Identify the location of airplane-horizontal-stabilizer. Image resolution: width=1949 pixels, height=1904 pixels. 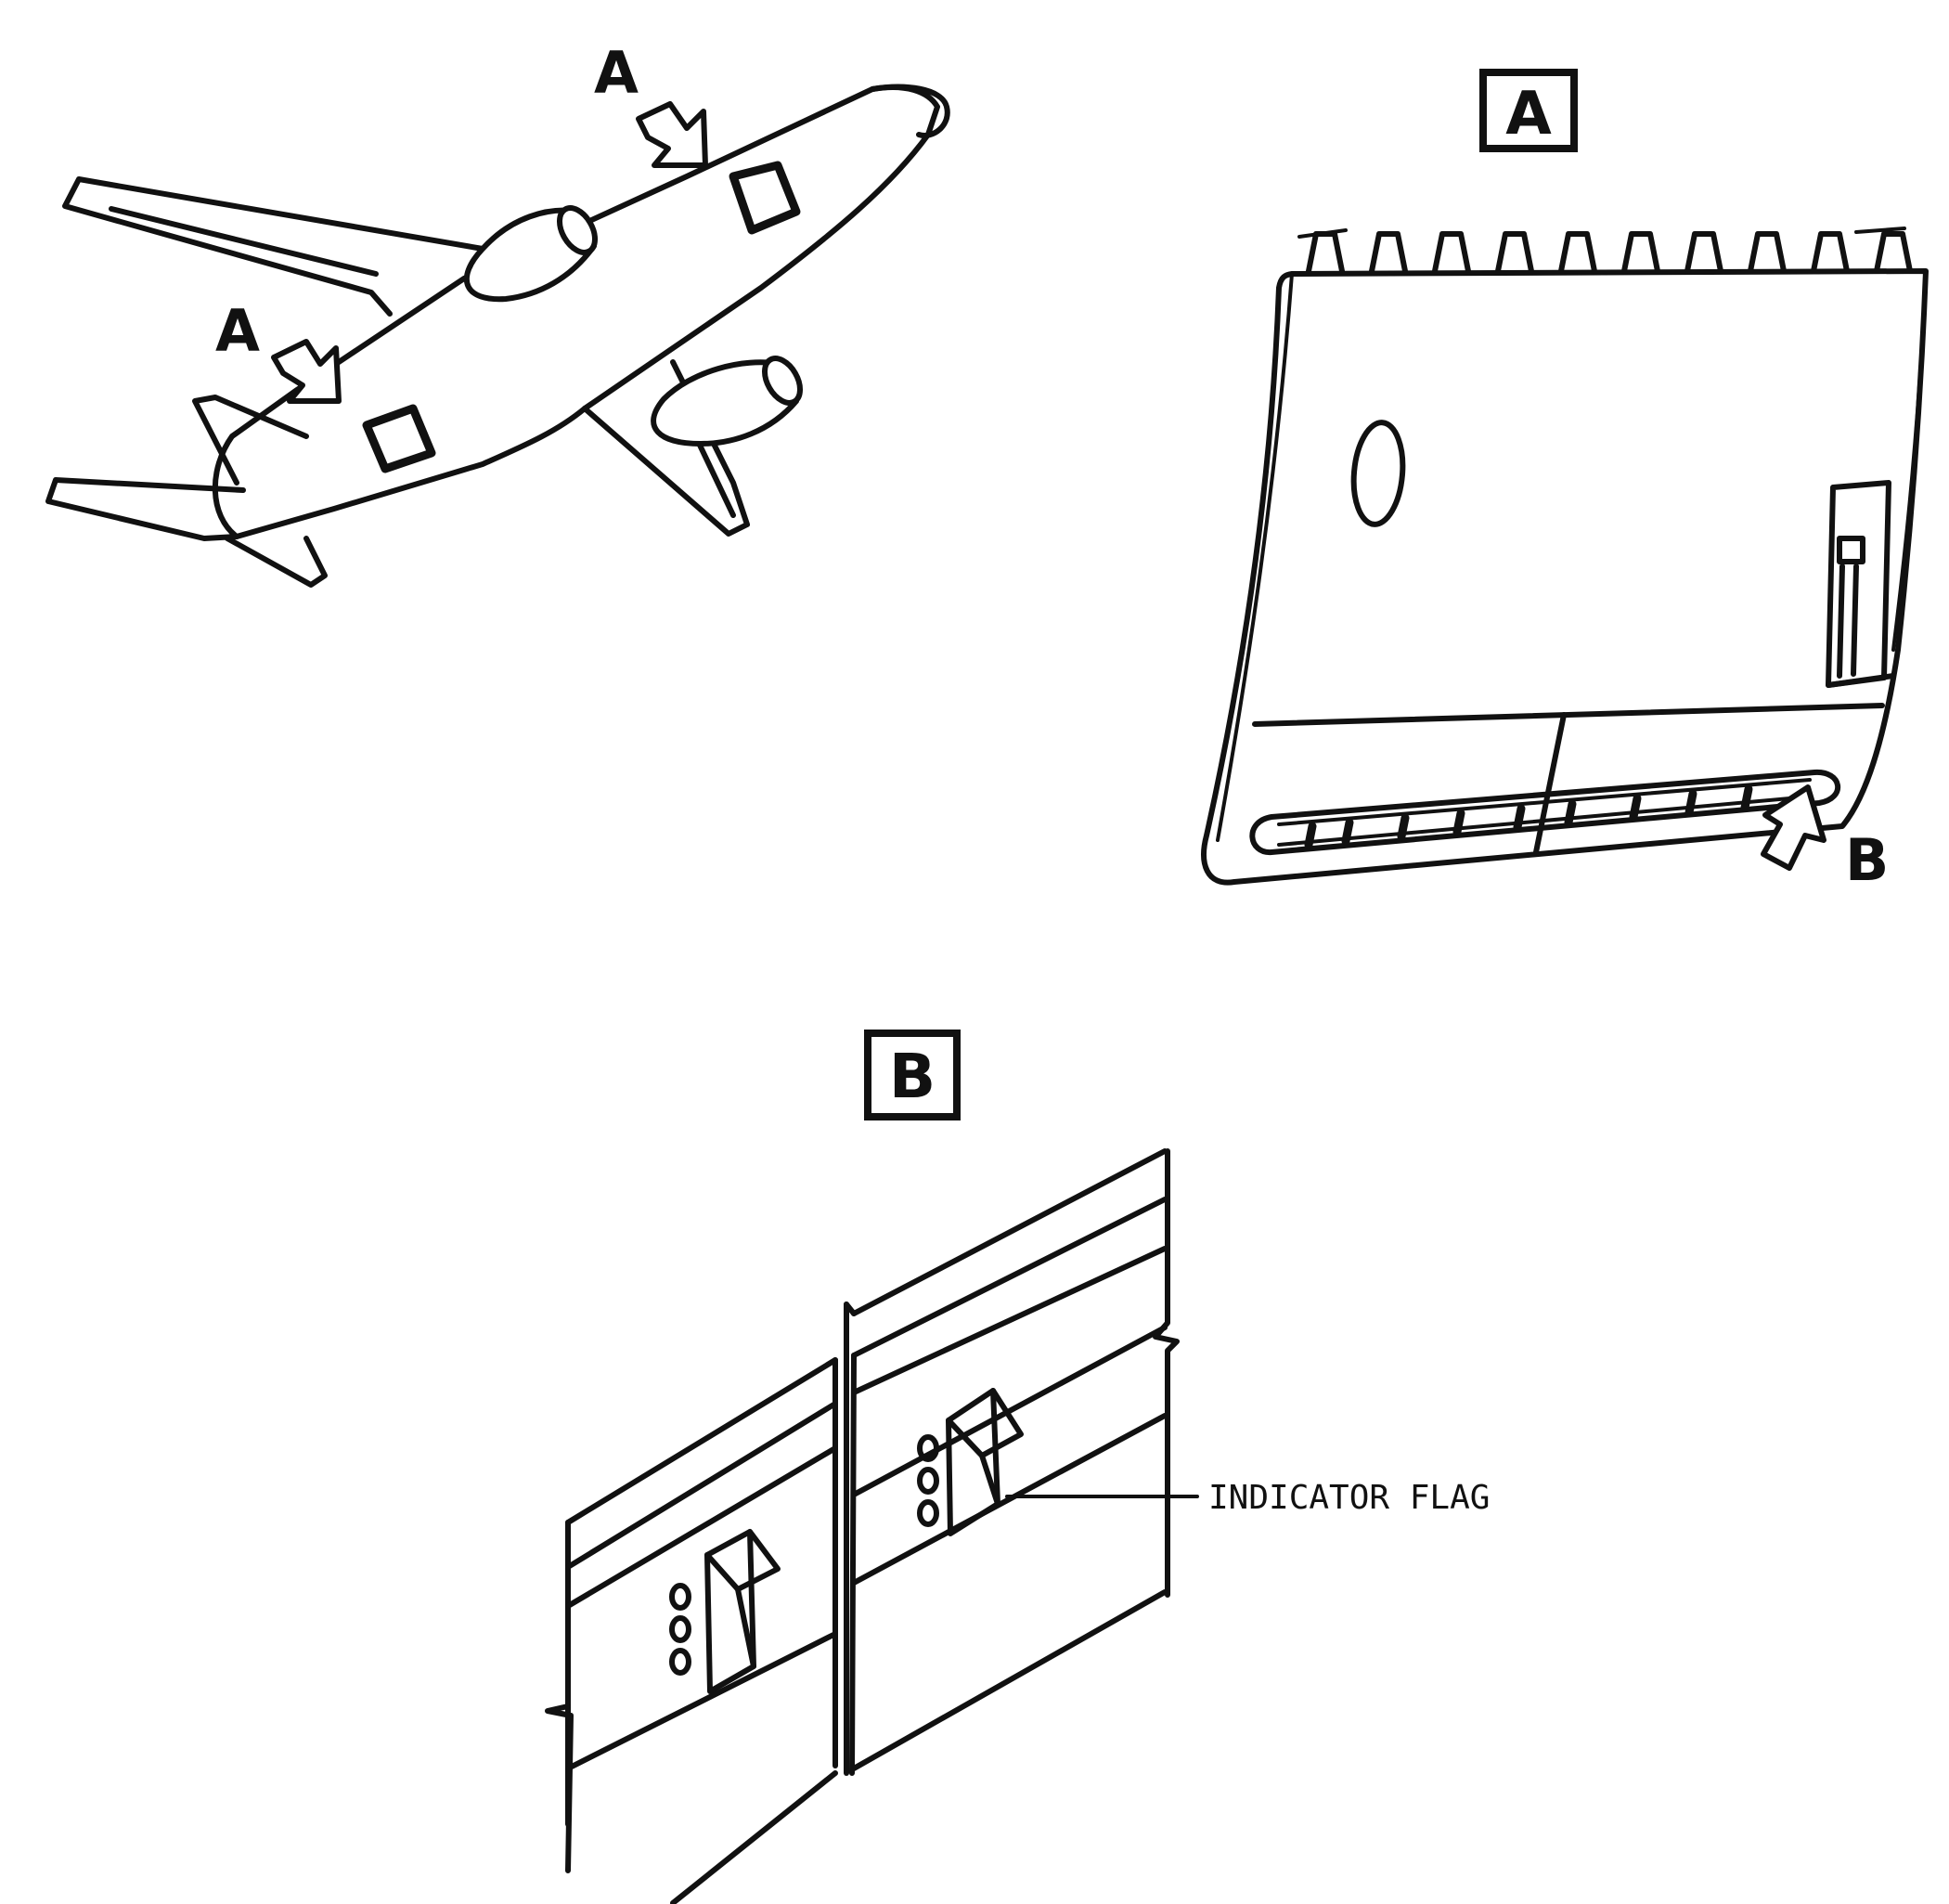
(145, 509).